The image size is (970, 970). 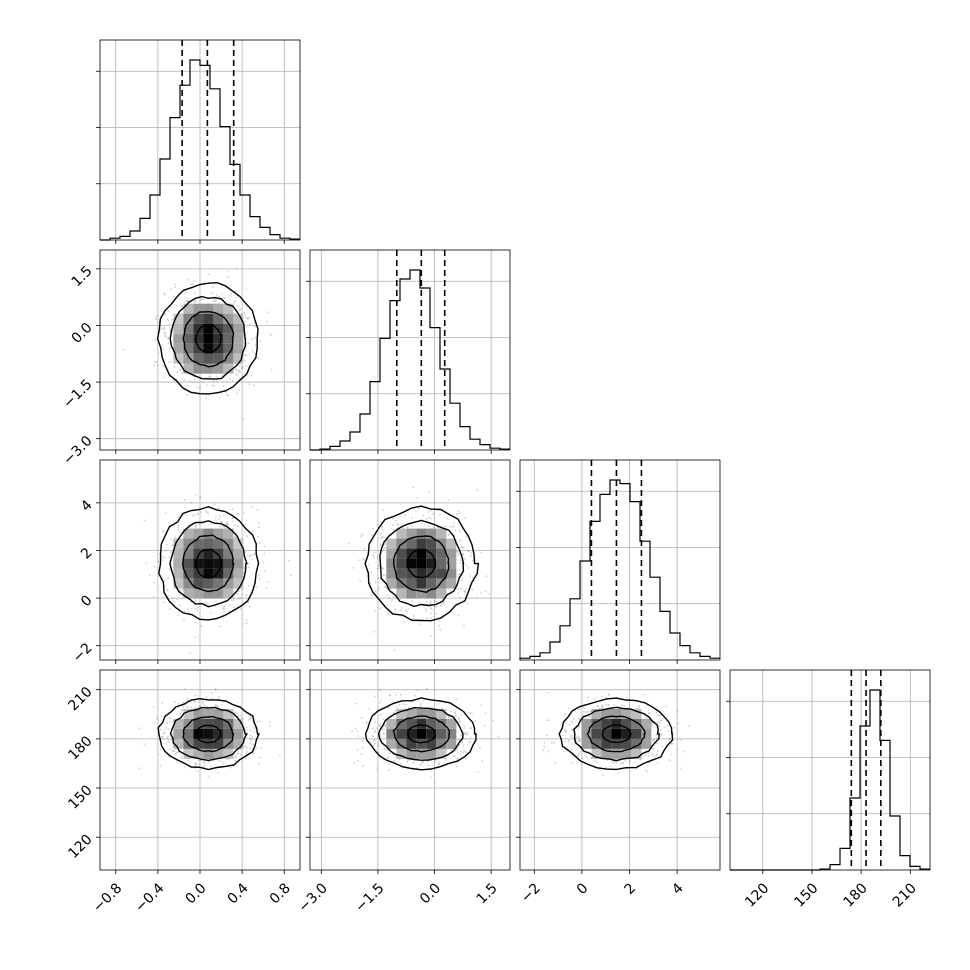 I want to click on xtick-label-1-3: 1.5, so click(x=487, y=893).